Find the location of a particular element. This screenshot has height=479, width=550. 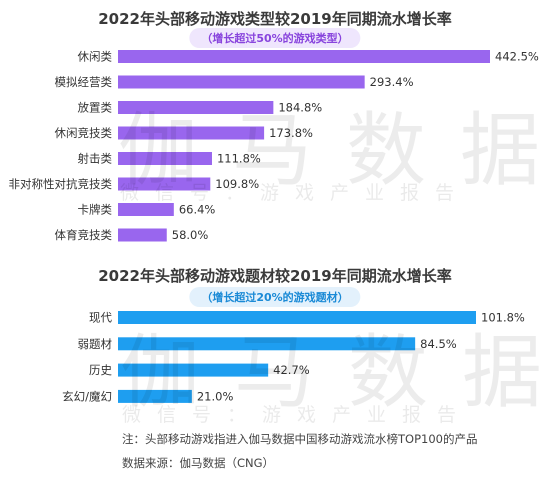

category-label: 非对称性对抗竞技类 is located at coordinates (61, 184).